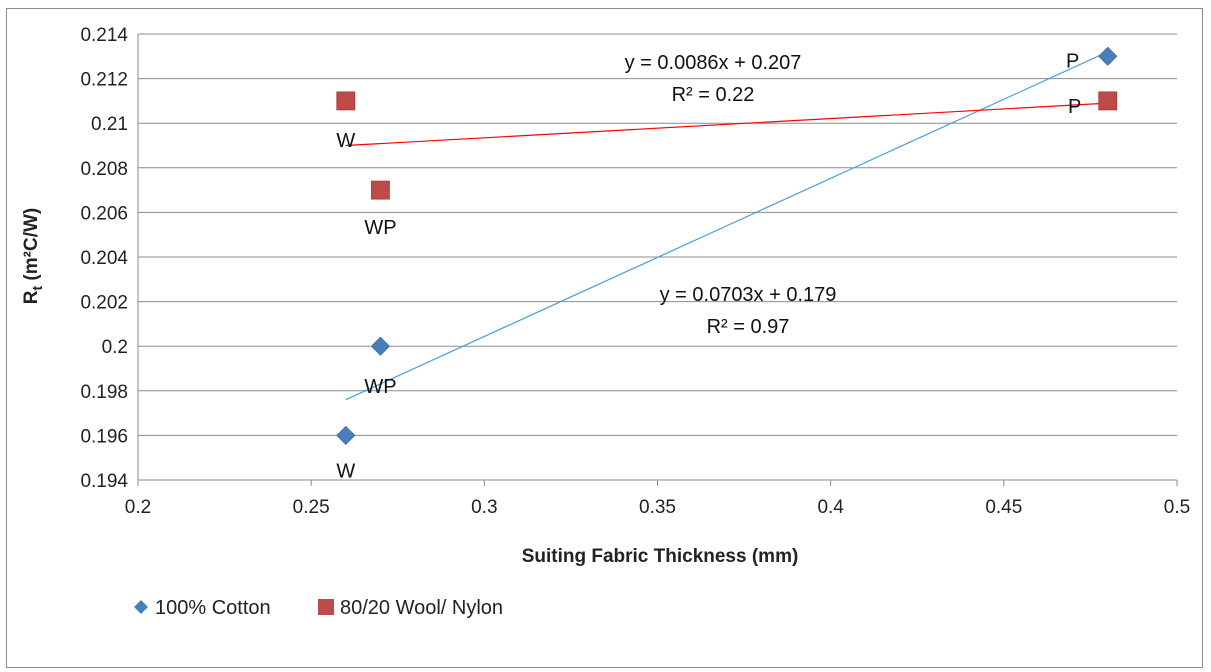 The width and height of the screenshot is (1211, 672). Describe the element at coordinates (748, 295) in the screenshot. I see `trend-equation: y = 0.0703x + 0.179` at that location.